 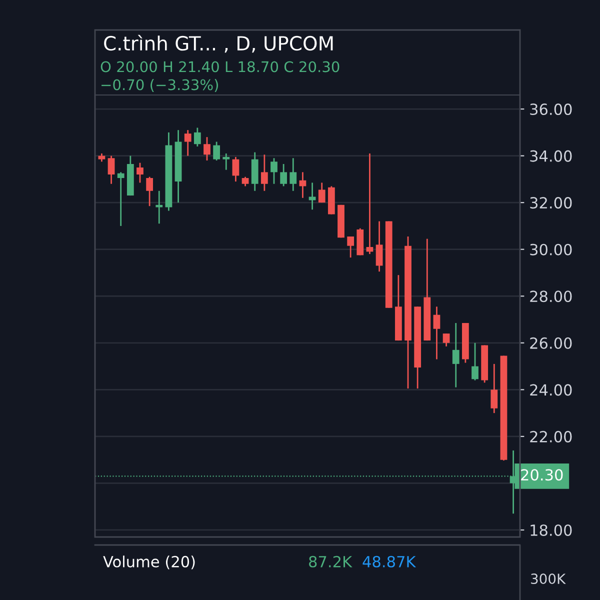 I want to click on y-tick-label: 34.00, so click(x=551, y=156).